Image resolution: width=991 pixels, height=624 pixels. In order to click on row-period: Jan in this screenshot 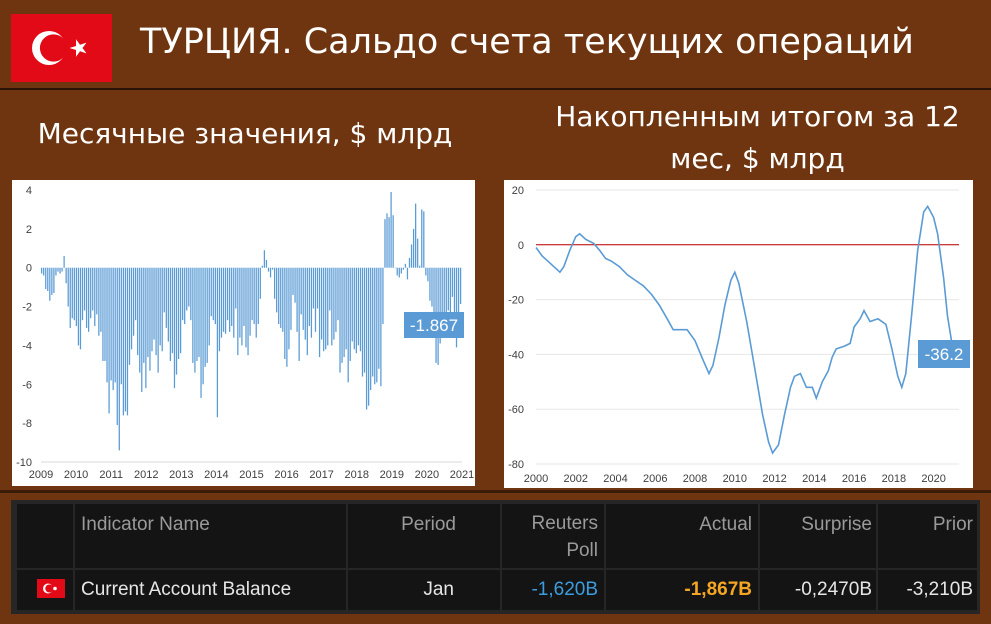, I will do `click(424, 590)`.